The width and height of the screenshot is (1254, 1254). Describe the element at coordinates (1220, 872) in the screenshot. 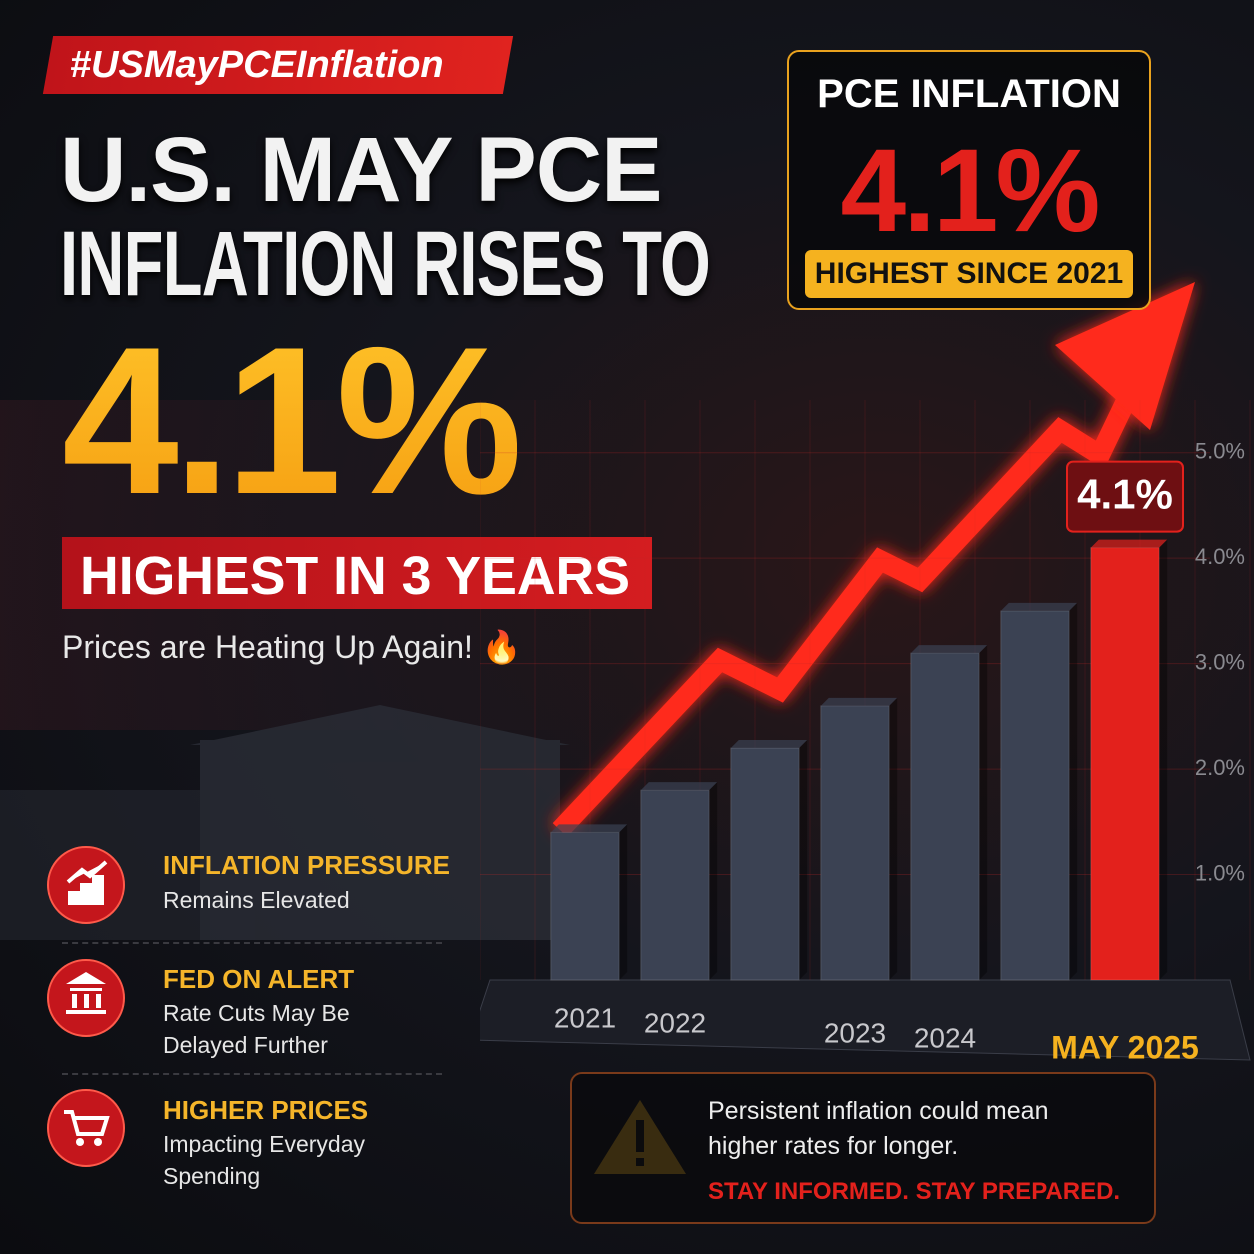

I see `y-tick-label: 1.0%` at that location.